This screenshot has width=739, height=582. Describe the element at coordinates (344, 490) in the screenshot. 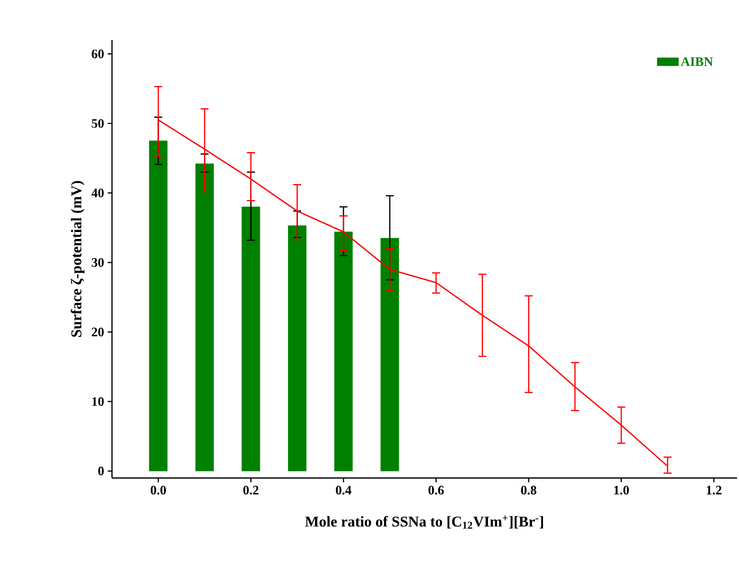

I see `x-tick-label: 0.4` at that location.